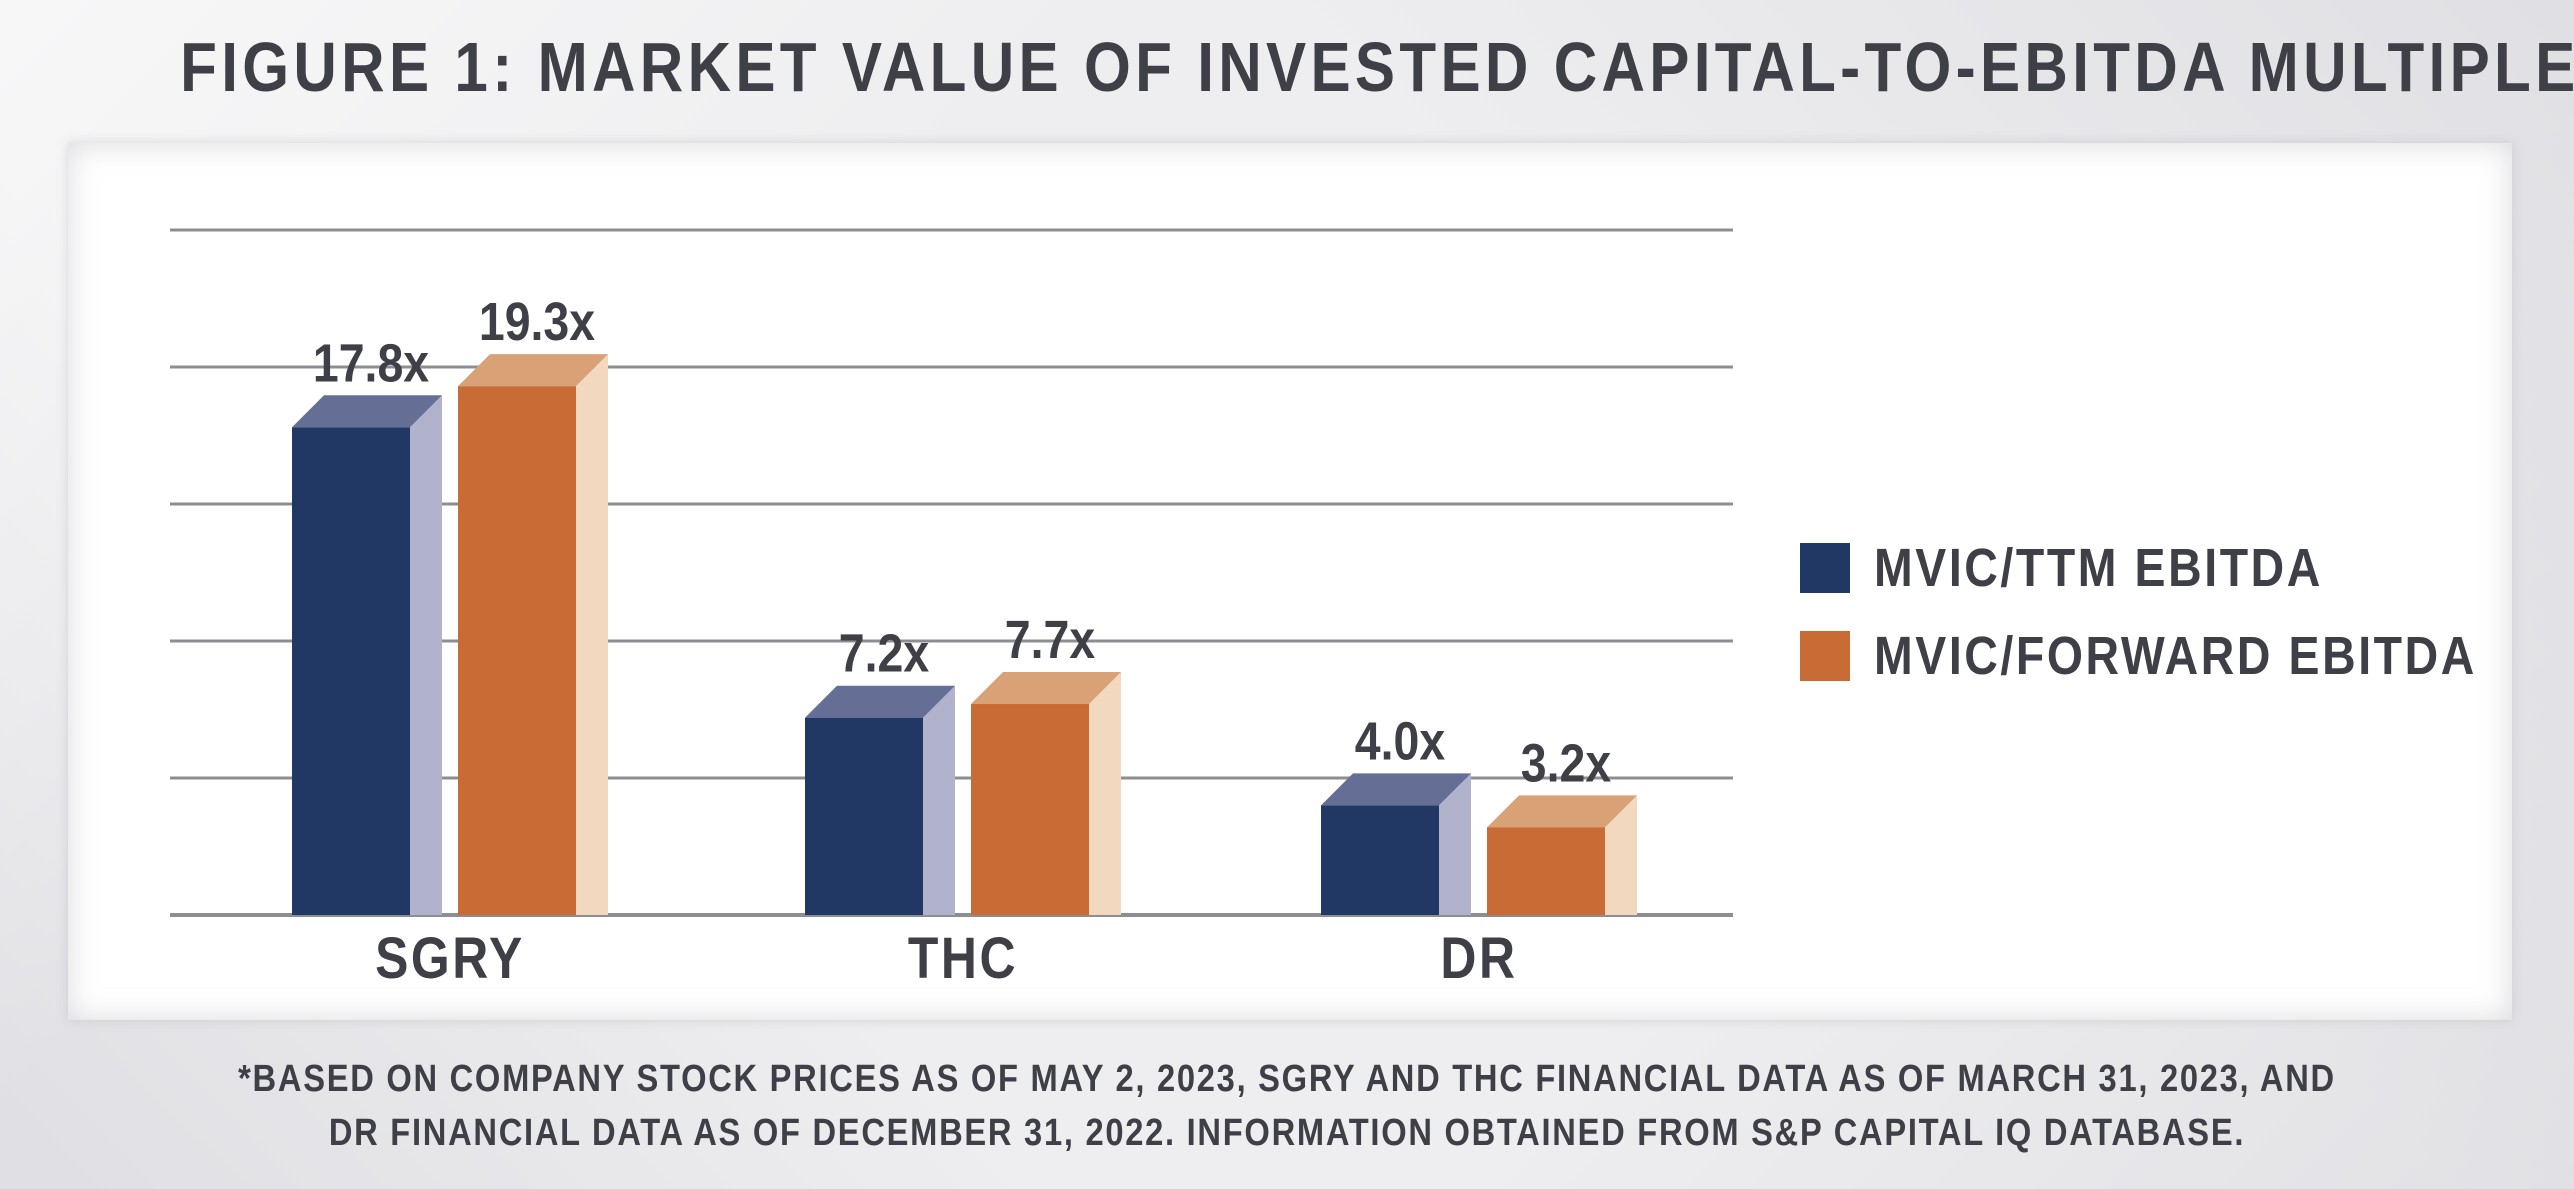 Image resolution: width=2574 pixels, height=1189 pixels. What do you see at coordinates (351, 671) in the screenshot?
I see `bar-sgry-ttm` at bounding box center [351, 671].